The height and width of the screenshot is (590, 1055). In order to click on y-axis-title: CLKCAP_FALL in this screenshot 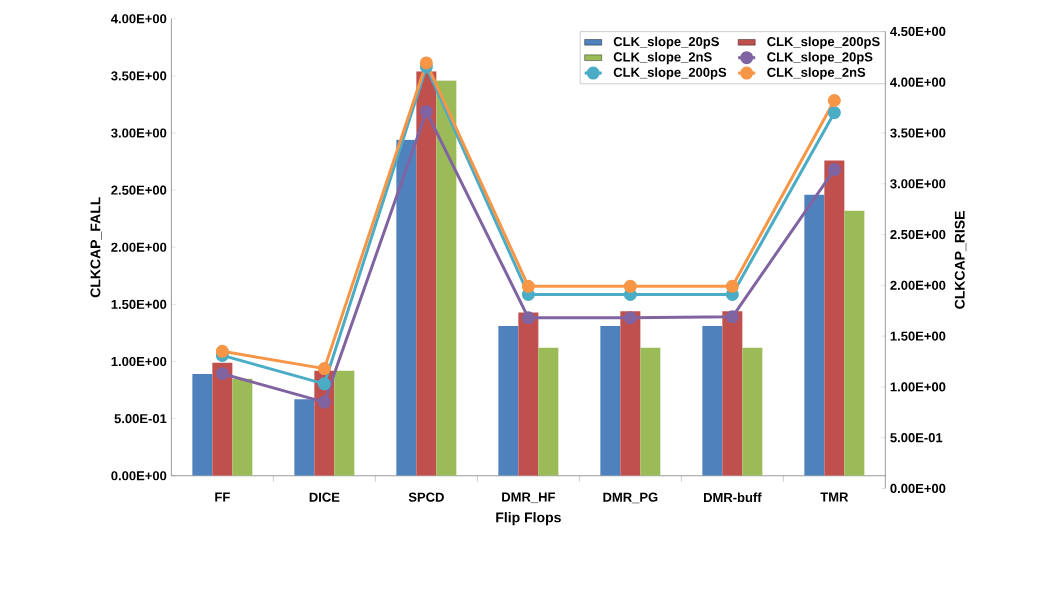, I will do `click(96, 247)`.